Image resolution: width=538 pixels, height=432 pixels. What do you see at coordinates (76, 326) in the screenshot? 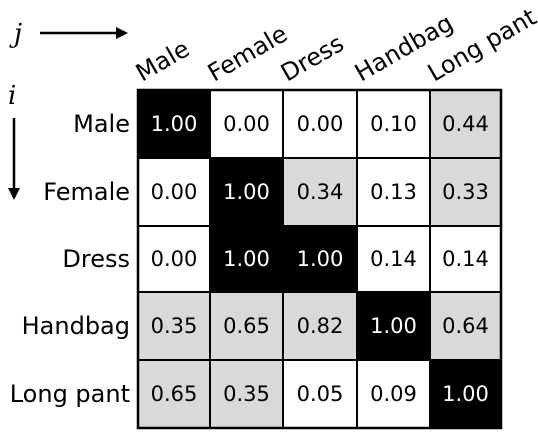
I see `row-label-handbag: Handbag` at bounding box center [76, 326].